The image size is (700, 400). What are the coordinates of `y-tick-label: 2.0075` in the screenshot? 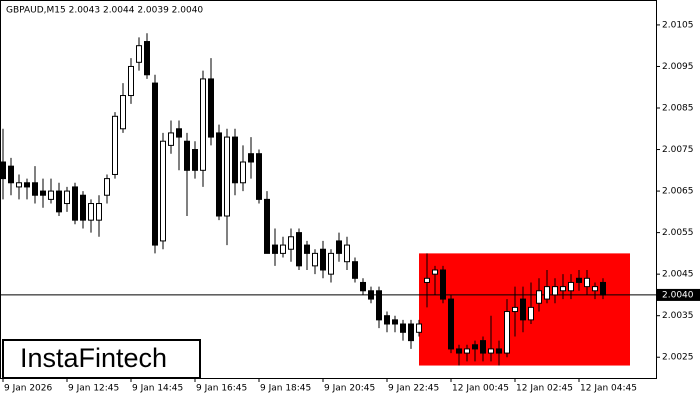 It's located at (678, 150).